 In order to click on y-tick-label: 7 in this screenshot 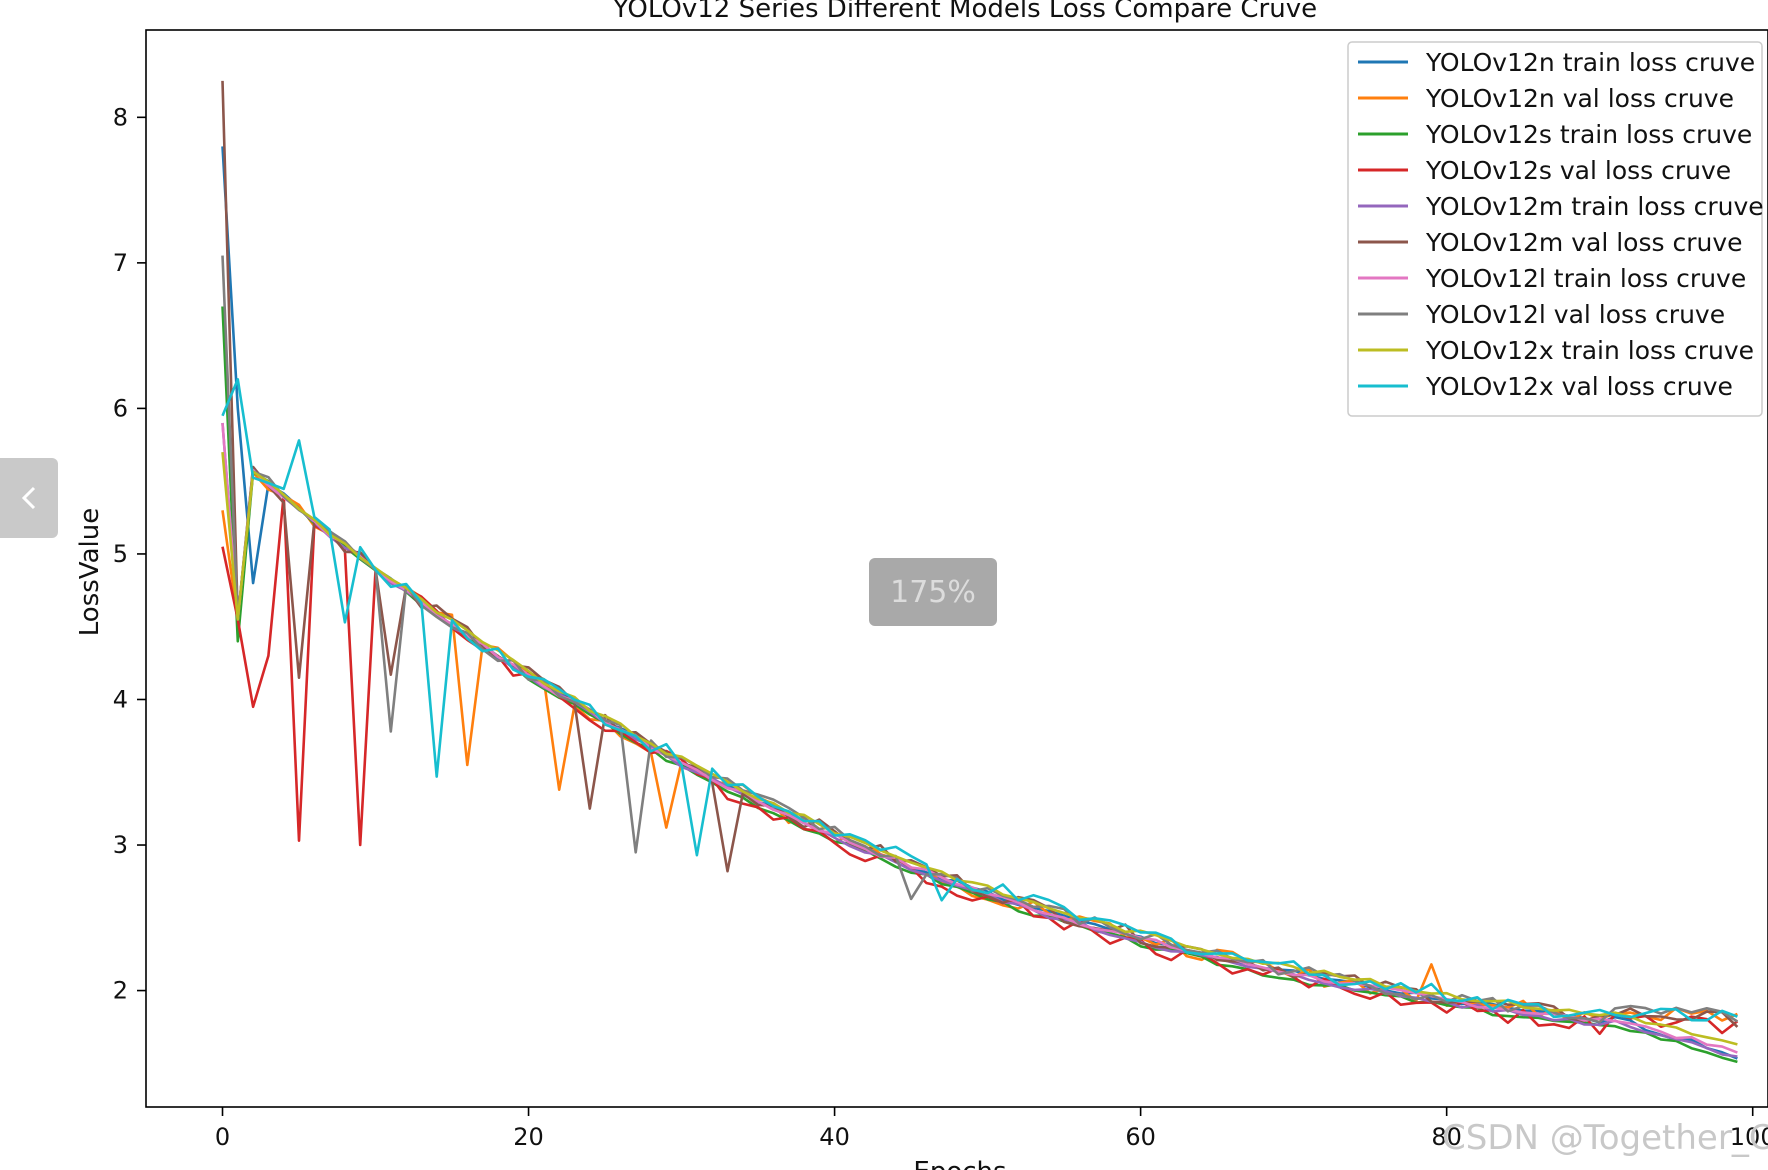, I will do `click(120, 263)`.